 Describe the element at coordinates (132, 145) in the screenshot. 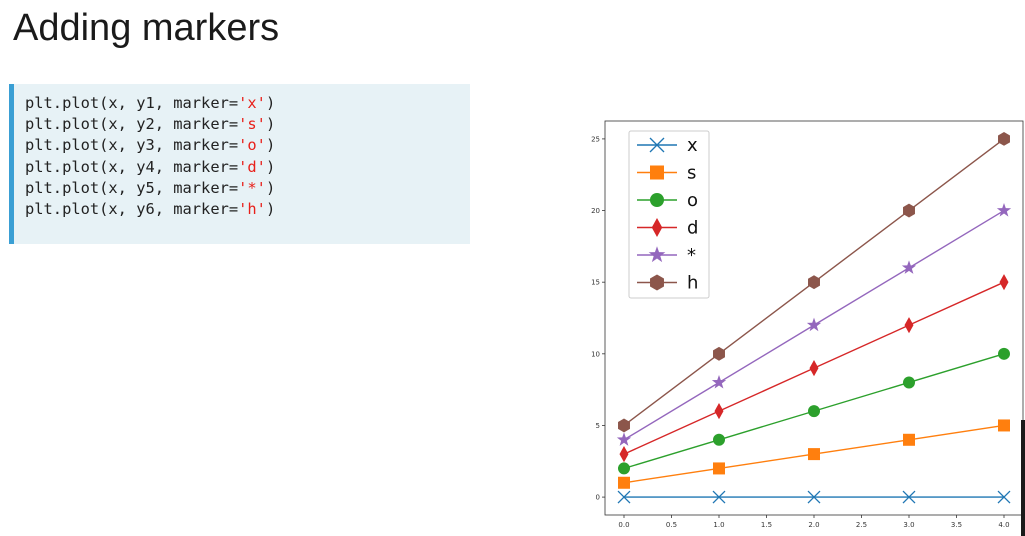

I see `code-text: plt.plot(x, y3, marker=` at that location.